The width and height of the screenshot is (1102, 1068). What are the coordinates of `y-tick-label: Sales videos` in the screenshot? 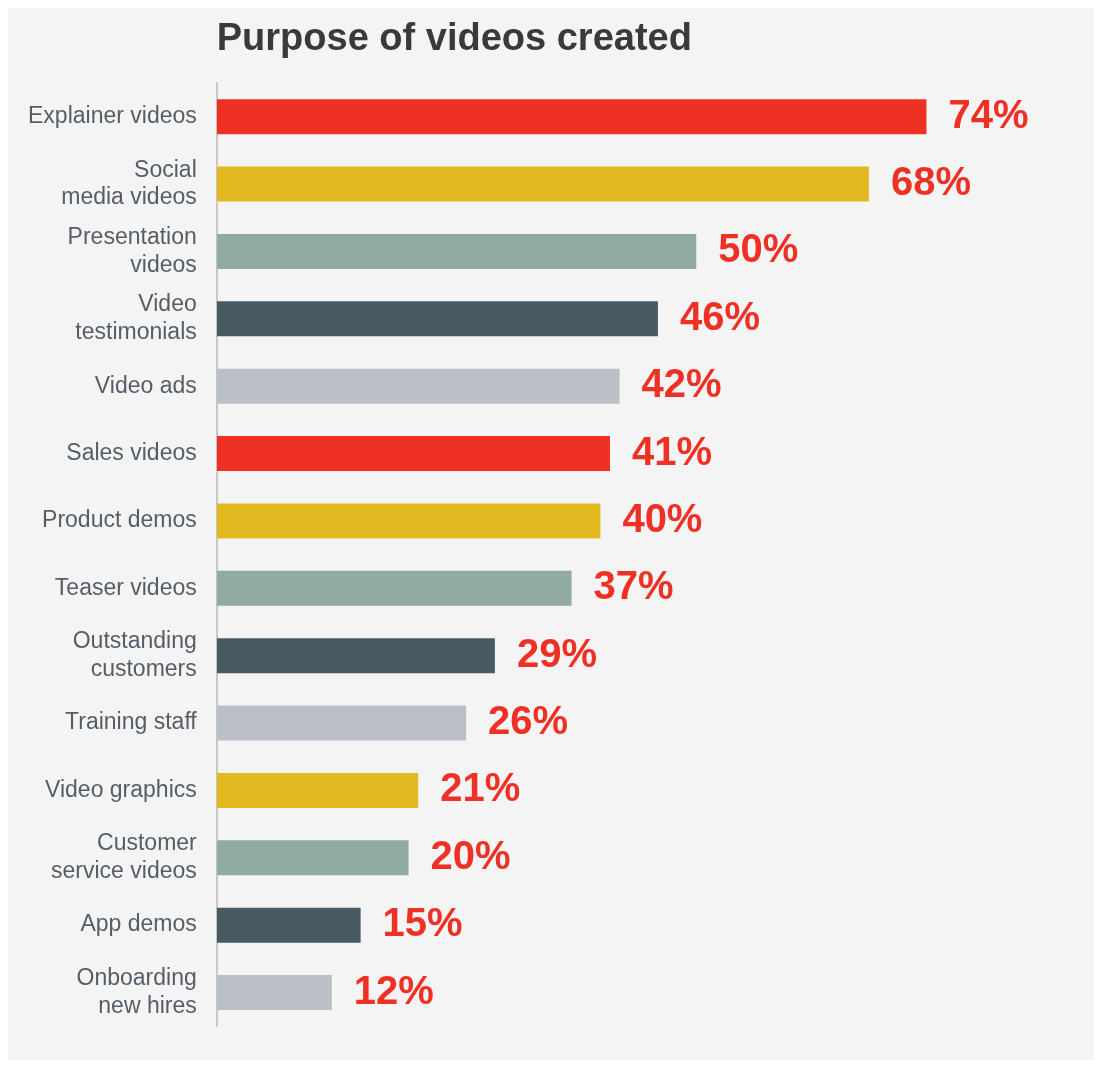 It's located at (131, 451).